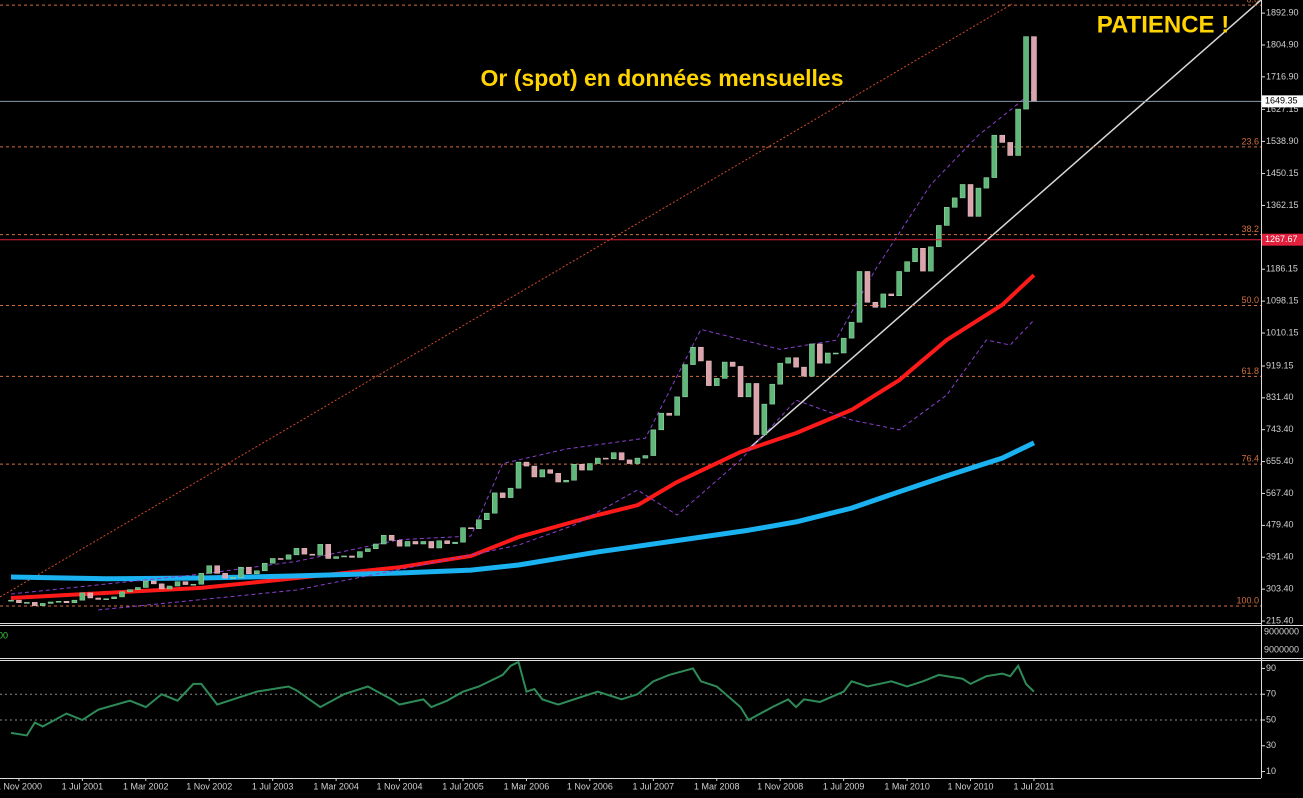 Image resolution: width=1303 pixels, height=798 pixels. What do you see at coordinates (1163, 24) in the screenshot?
I see `annotation: PATIENCE !` at bounding box center [1163, 24].